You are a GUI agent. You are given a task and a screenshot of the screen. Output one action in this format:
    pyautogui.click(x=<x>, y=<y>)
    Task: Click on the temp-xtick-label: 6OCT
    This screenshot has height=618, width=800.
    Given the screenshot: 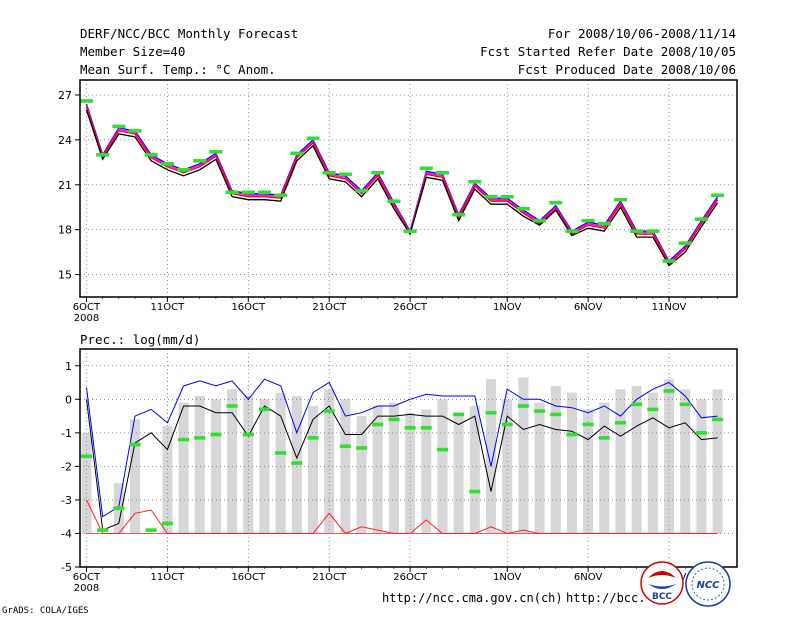 What is the action you would take?
    pyautogui.click(x=87, y=307)
    